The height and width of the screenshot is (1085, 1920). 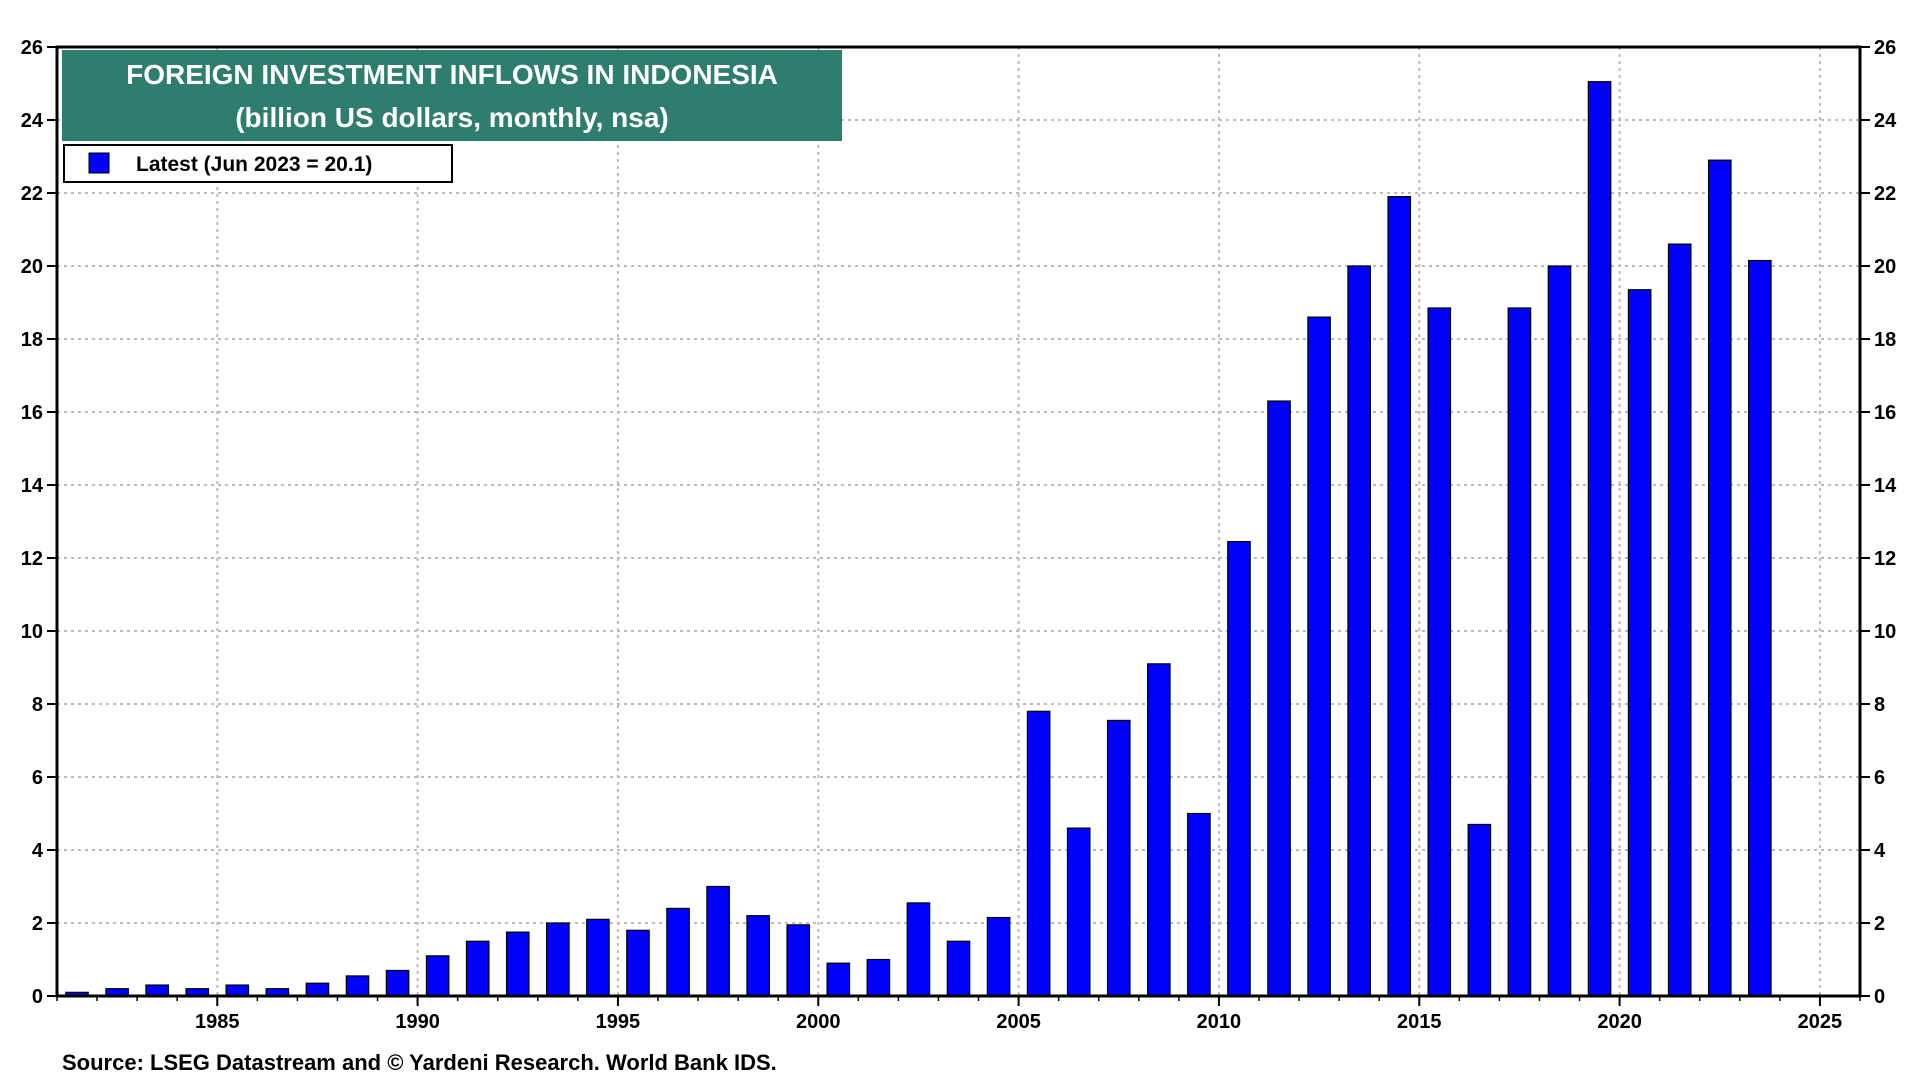 I want to click on y-tick-label-right: 18, so click(x=1885, y=340).